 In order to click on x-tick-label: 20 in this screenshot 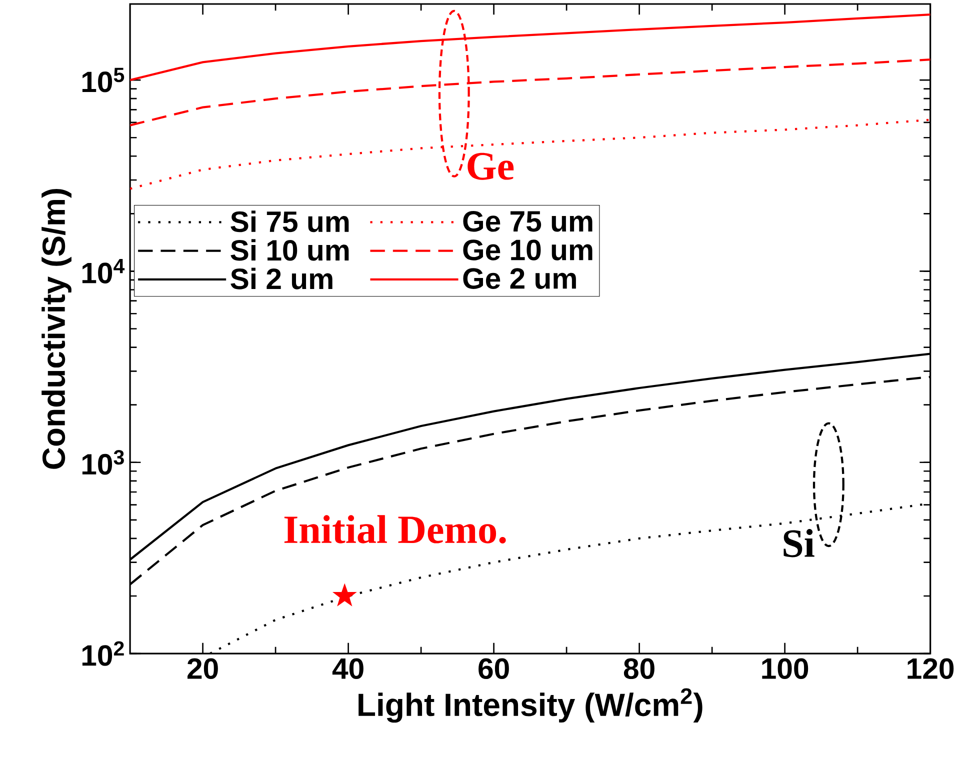, I will do `click(203, 668)`.